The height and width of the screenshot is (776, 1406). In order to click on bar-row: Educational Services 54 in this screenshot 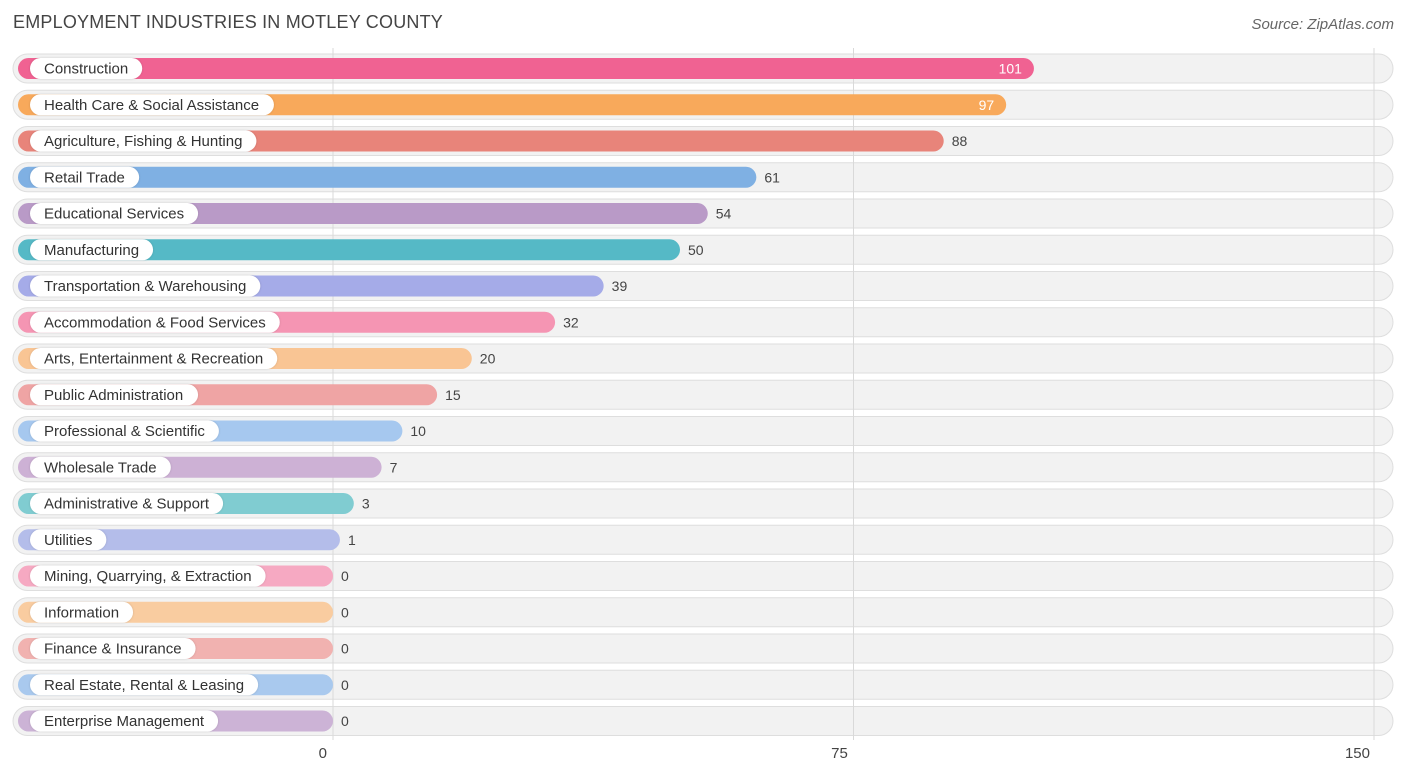, I will do `click(375, 213)`.